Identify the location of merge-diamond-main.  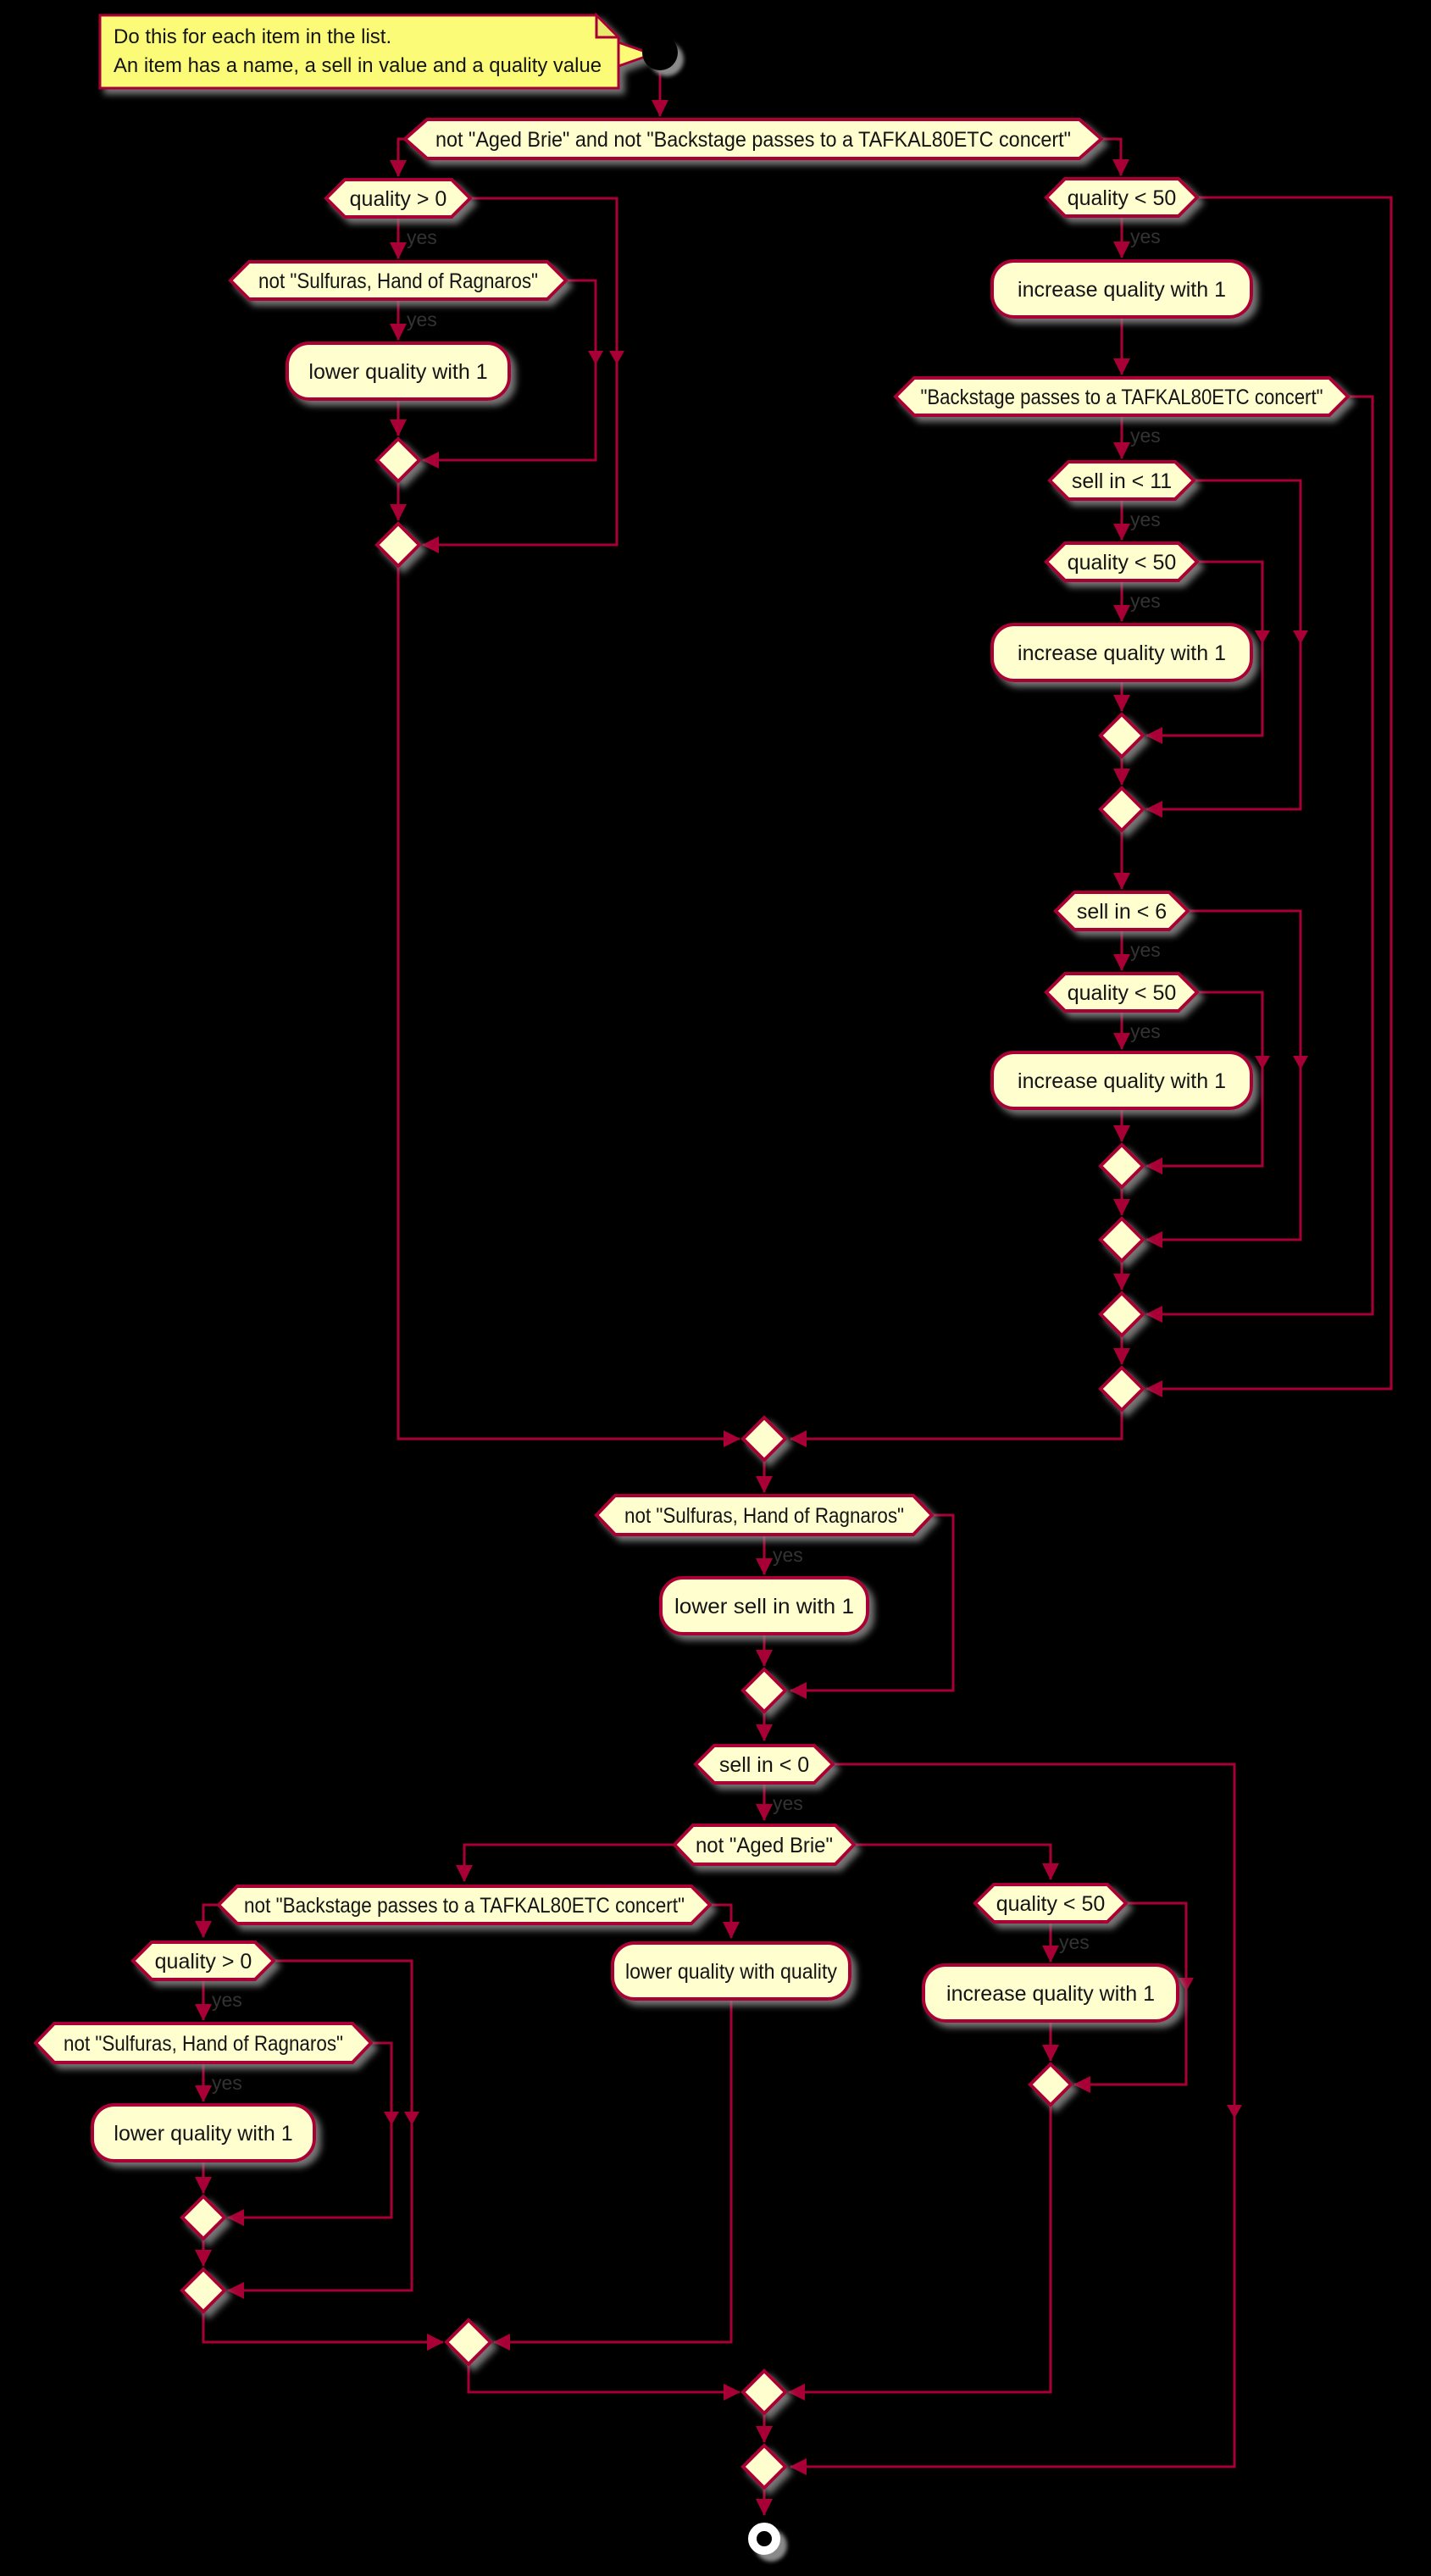
(764, 1439).